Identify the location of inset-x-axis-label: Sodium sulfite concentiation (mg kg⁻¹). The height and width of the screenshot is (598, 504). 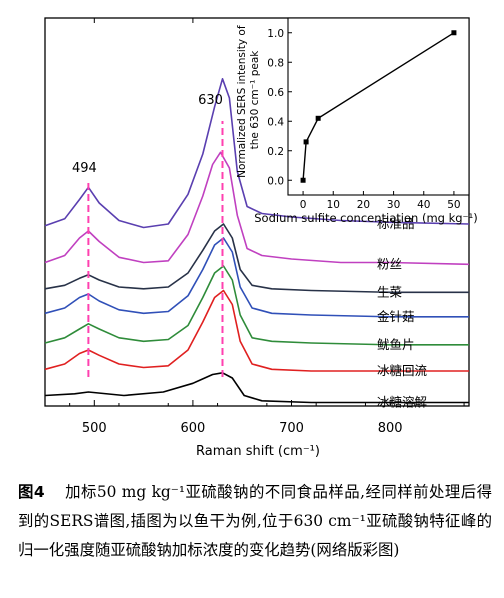
(365, 218).